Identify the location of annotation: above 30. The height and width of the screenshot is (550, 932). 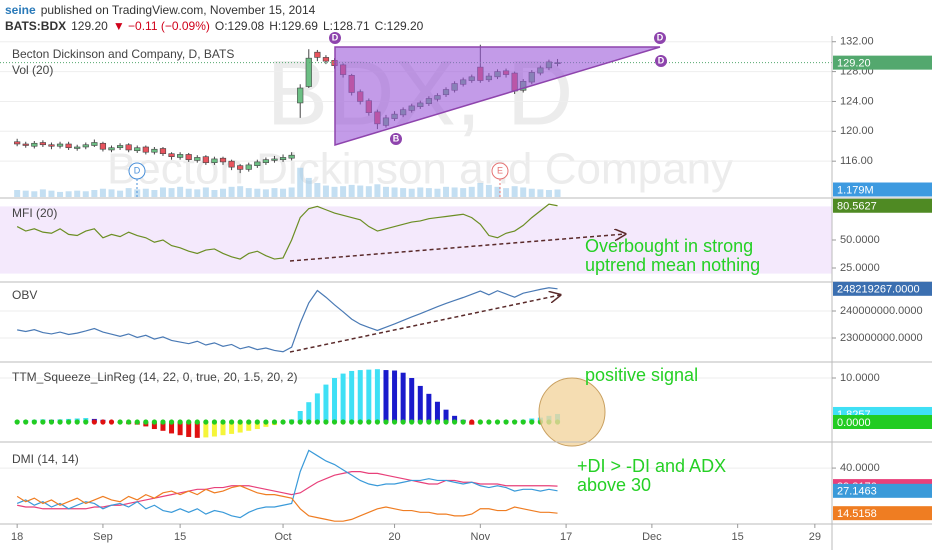
(614, 485).